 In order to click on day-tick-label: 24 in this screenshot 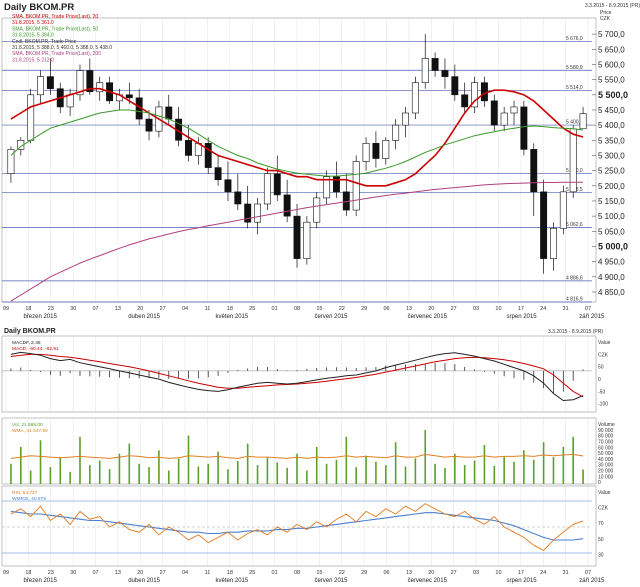, I will do `click(543, 573)`.